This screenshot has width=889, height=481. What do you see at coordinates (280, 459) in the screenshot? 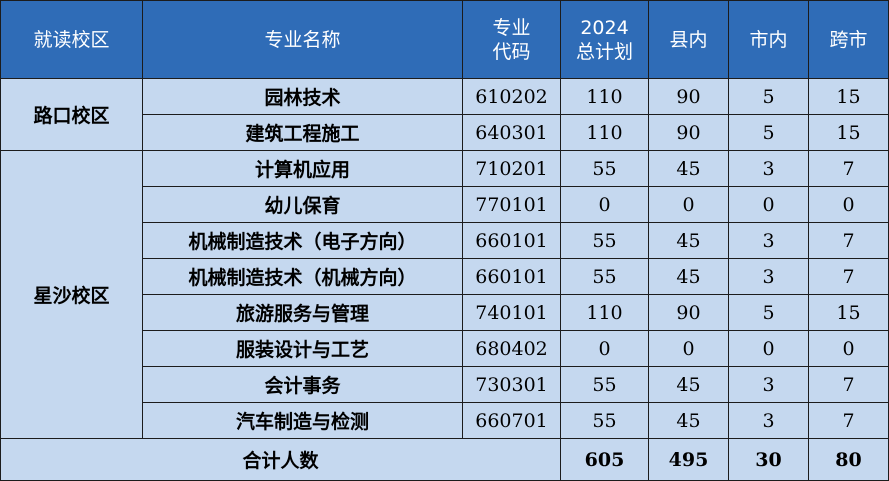
I see `total-label: 合计人数` at bounding box center [280, 459].